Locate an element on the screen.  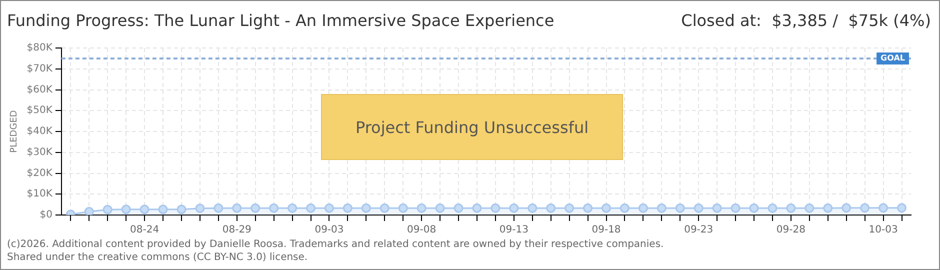
x-tick-label: 09-08 is located at coordinates (421, 230).